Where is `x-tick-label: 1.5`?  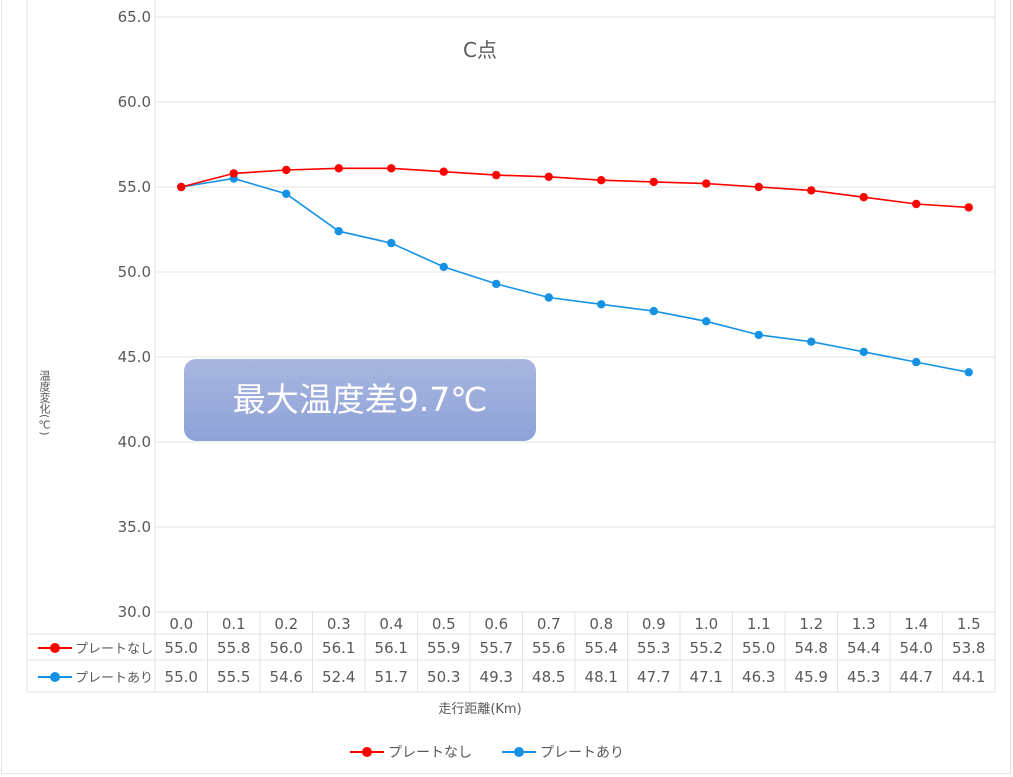 x-tick-label: 1.5 is located at coordinates (969, 624).